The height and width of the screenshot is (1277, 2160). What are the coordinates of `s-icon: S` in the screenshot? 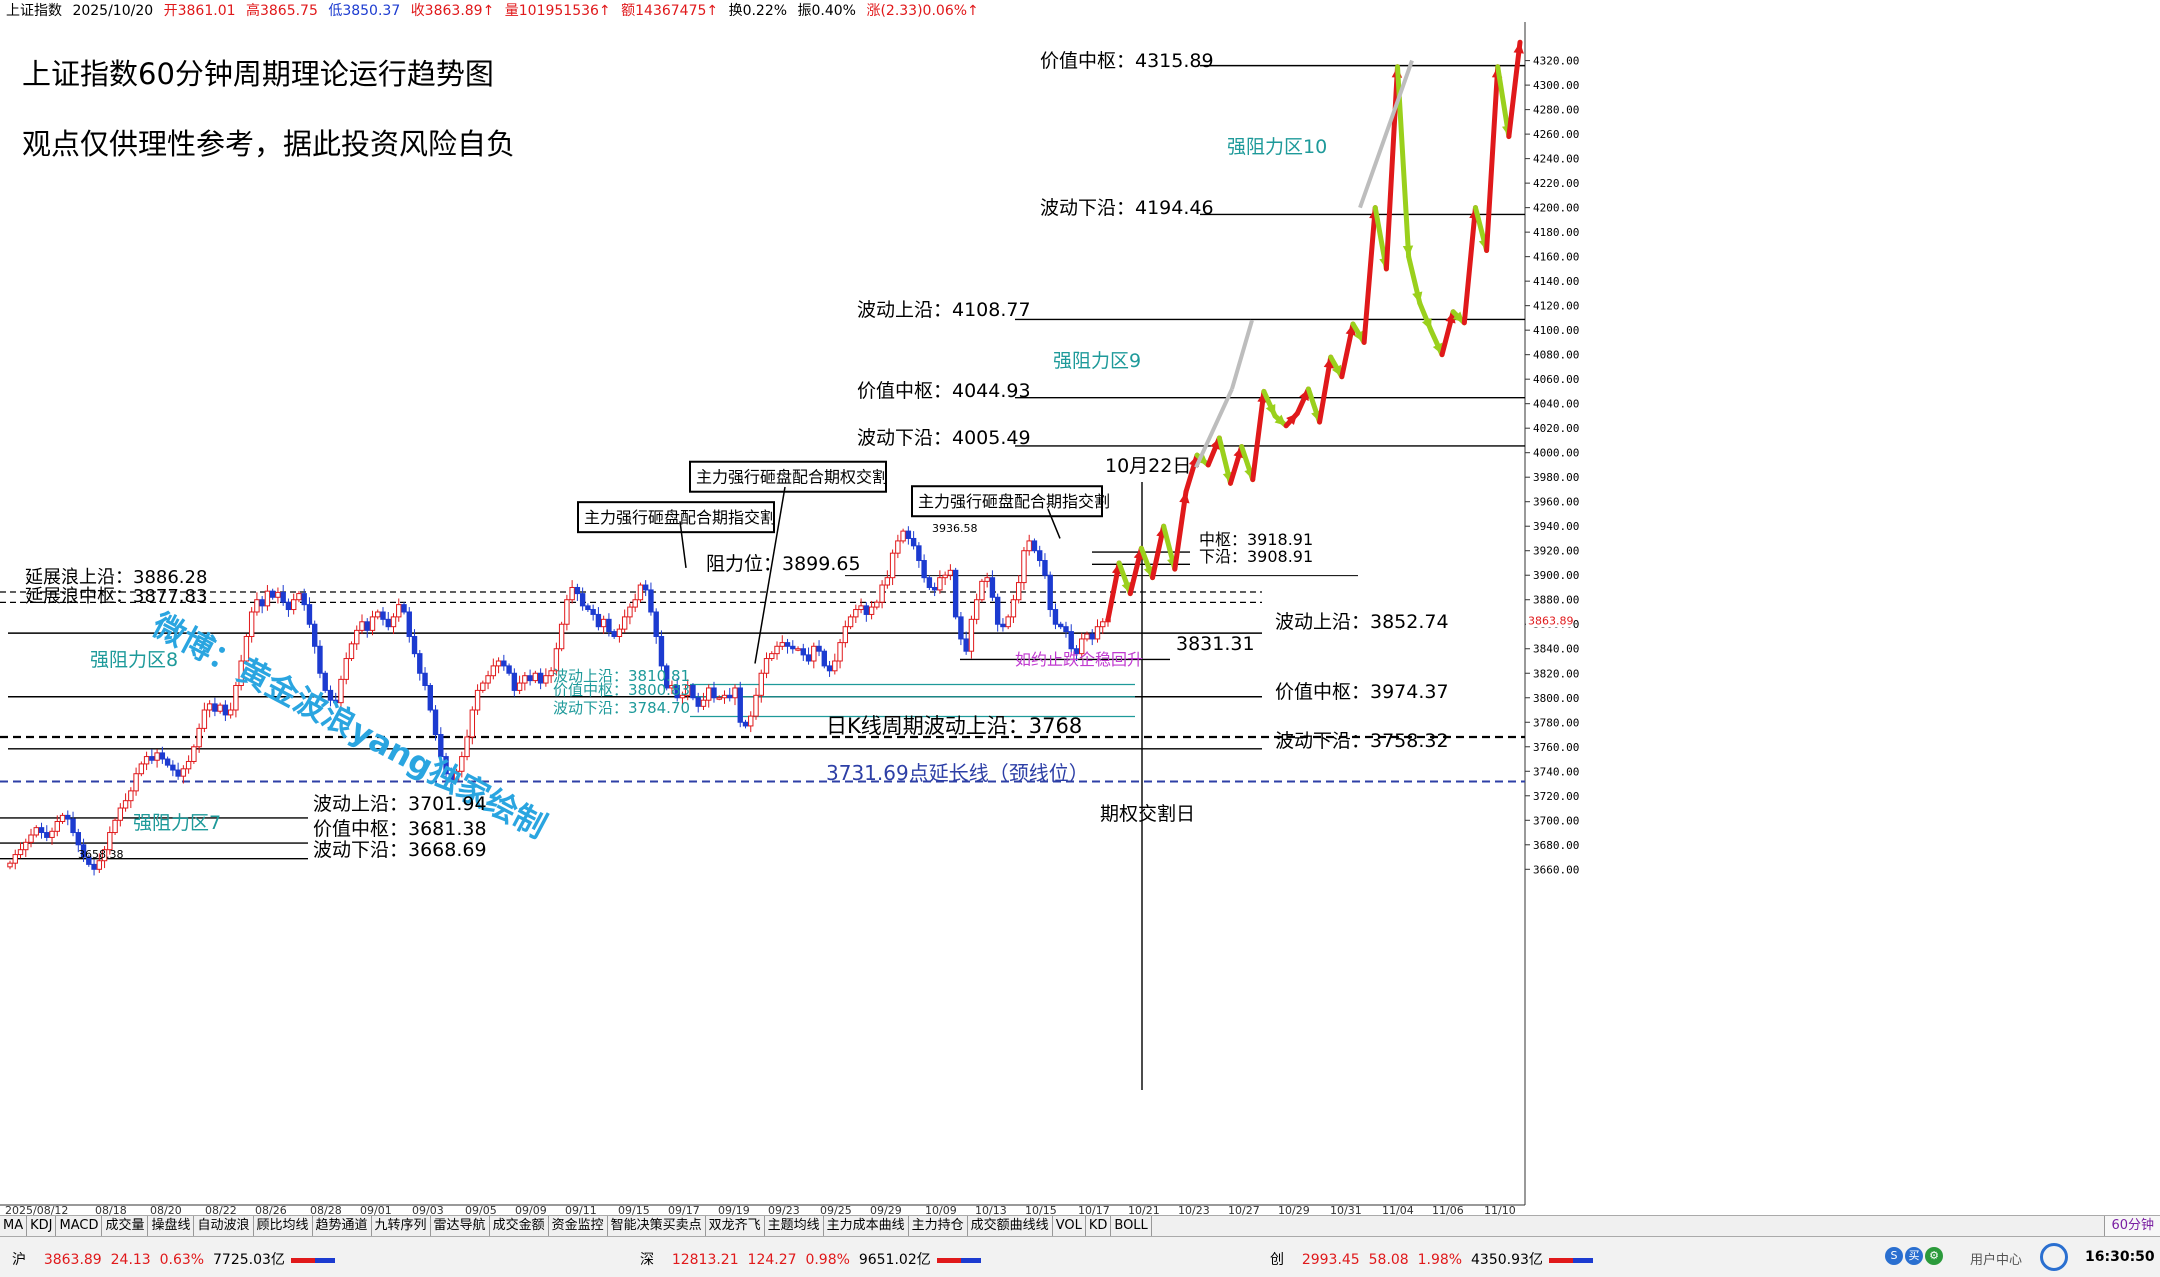 It's located at (1894, 1256).